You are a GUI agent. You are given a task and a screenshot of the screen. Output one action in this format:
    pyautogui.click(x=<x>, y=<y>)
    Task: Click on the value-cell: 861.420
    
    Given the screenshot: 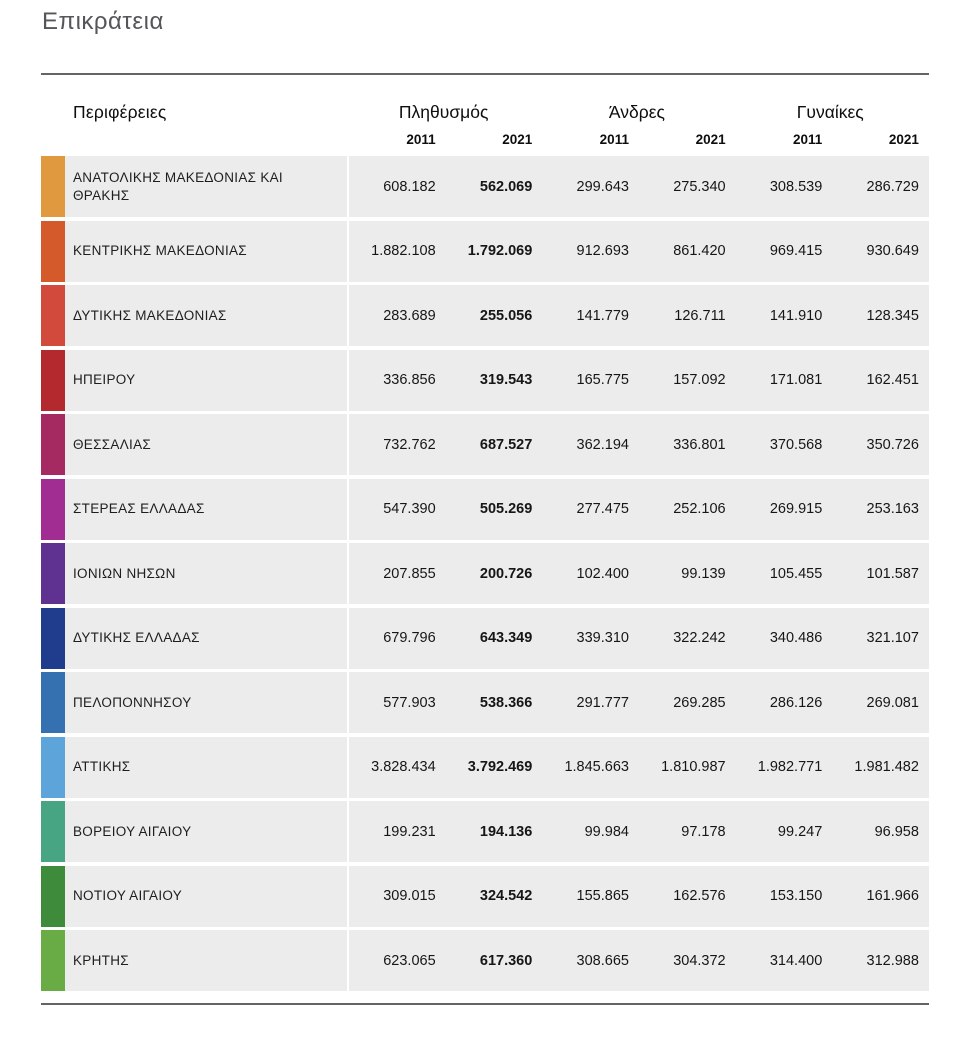 What is the action you would take?
    pyautogui.click(x=699, y=251)
    